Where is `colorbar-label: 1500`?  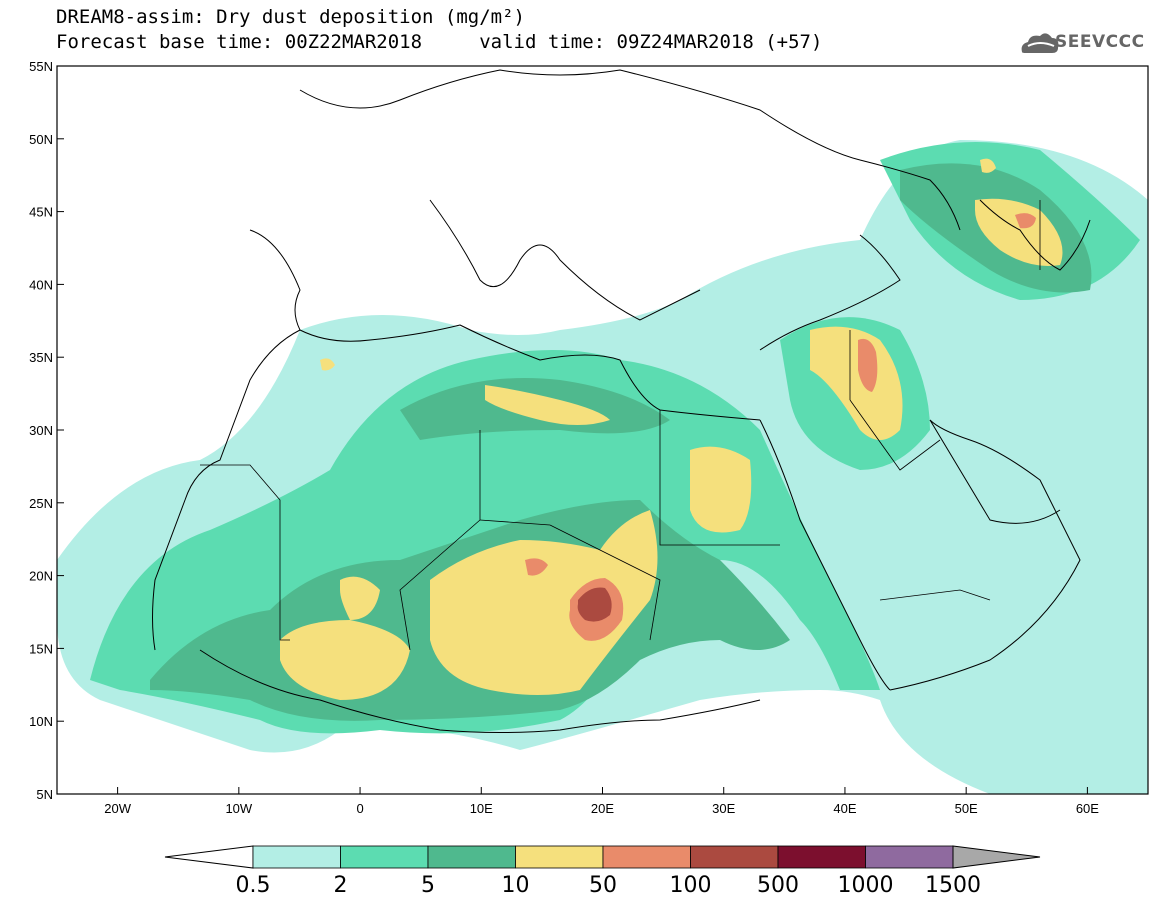
colorbar-label: 1500 is located at coordinates (953, 885).